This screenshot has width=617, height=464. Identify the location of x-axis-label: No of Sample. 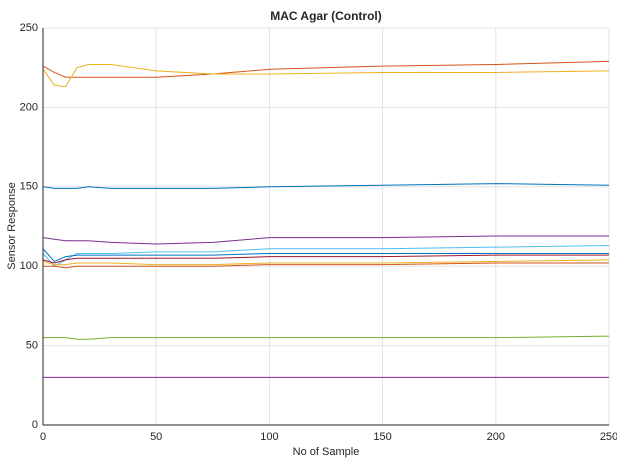
(326, 452).